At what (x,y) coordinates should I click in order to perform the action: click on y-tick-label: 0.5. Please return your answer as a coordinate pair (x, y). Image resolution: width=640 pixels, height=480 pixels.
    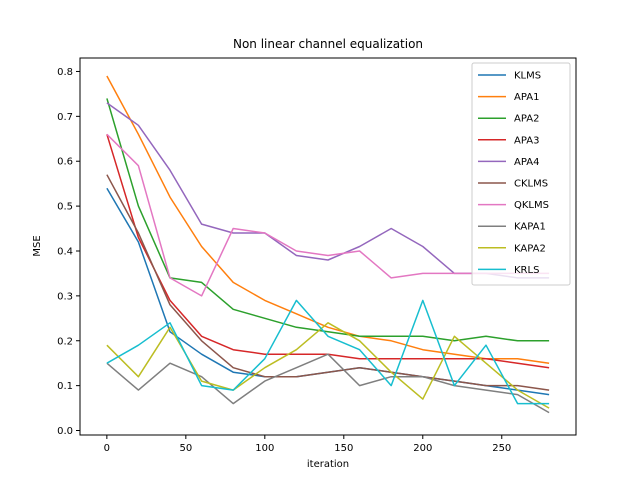
    Looking at the image, I should click on (65, 207).